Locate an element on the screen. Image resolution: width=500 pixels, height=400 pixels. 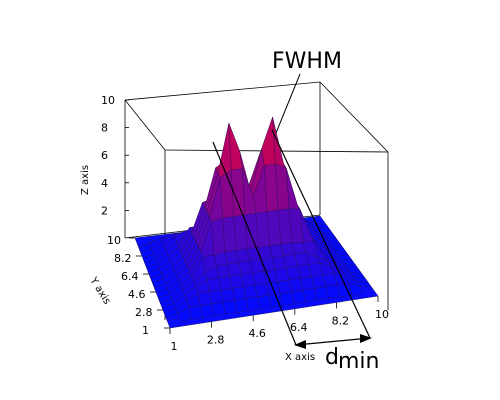
y_axis-tick-label: 1 is located at coordinates (145, 330).